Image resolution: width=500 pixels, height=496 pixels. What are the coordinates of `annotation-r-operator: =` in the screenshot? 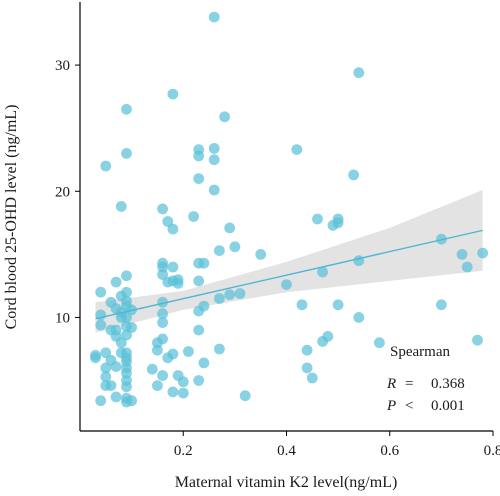 It's located at (409, 384).